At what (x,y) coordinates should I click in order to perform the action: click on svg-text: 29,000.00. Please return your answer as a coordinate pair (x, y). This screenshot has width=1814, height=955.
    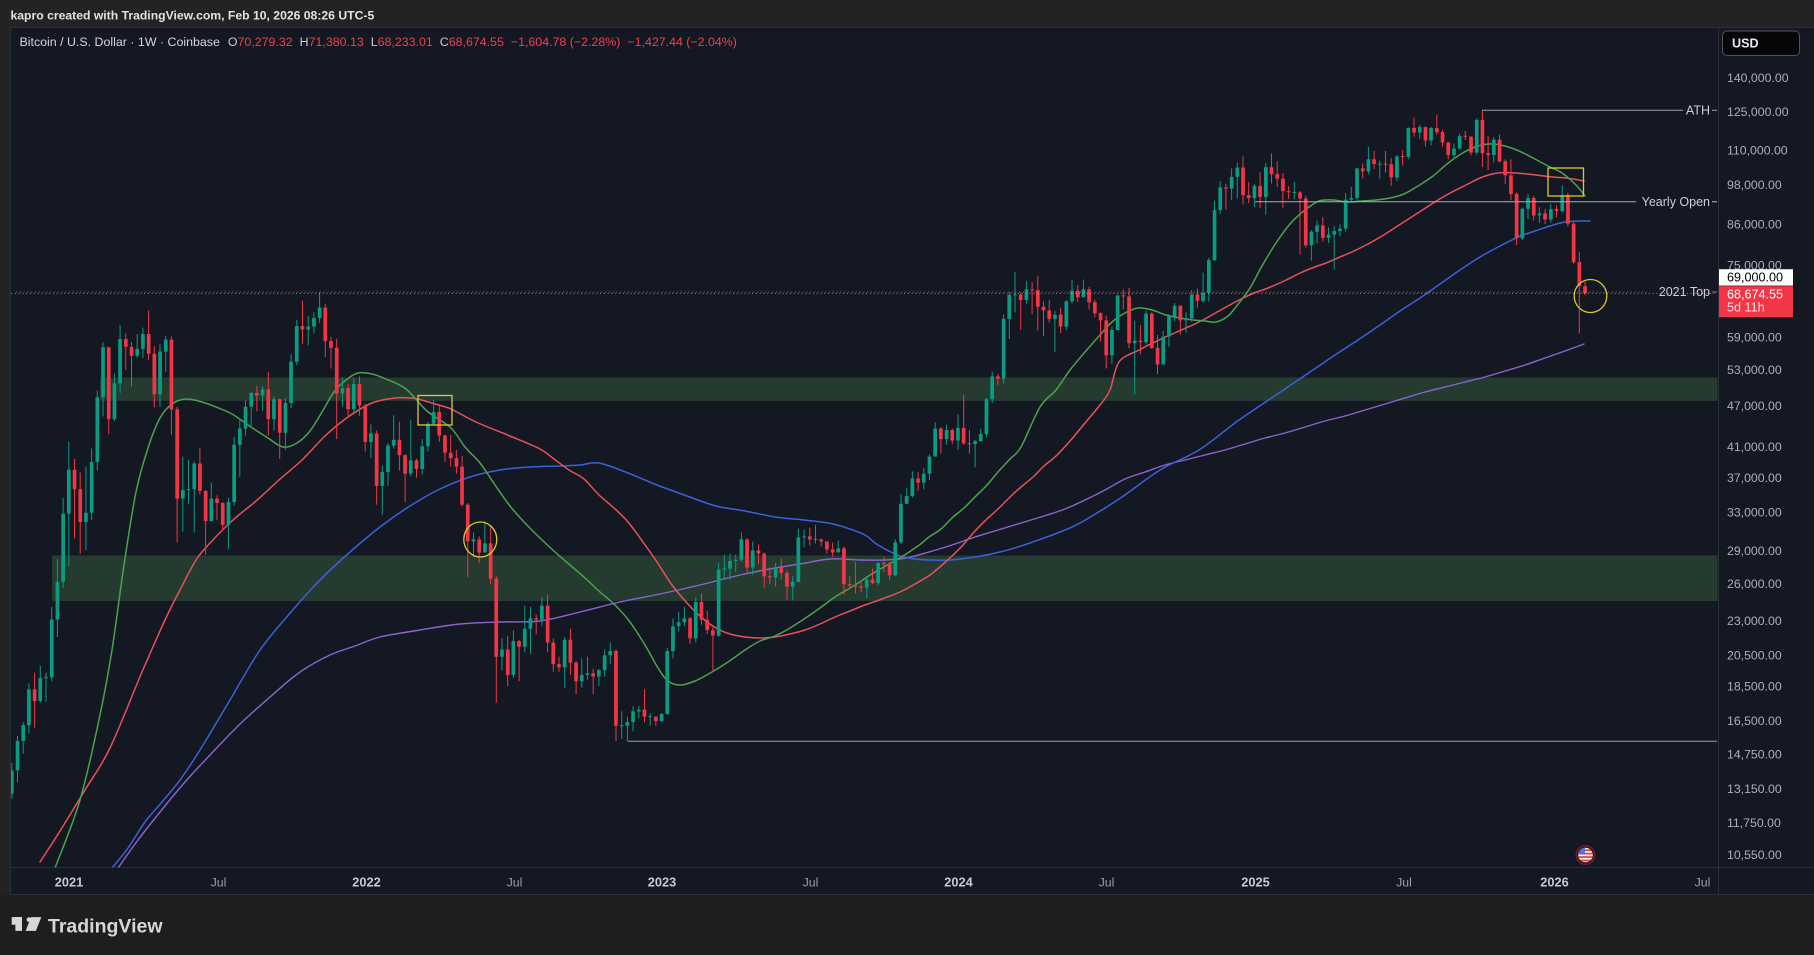
    Looking at the image, I should click on (1754, 551).